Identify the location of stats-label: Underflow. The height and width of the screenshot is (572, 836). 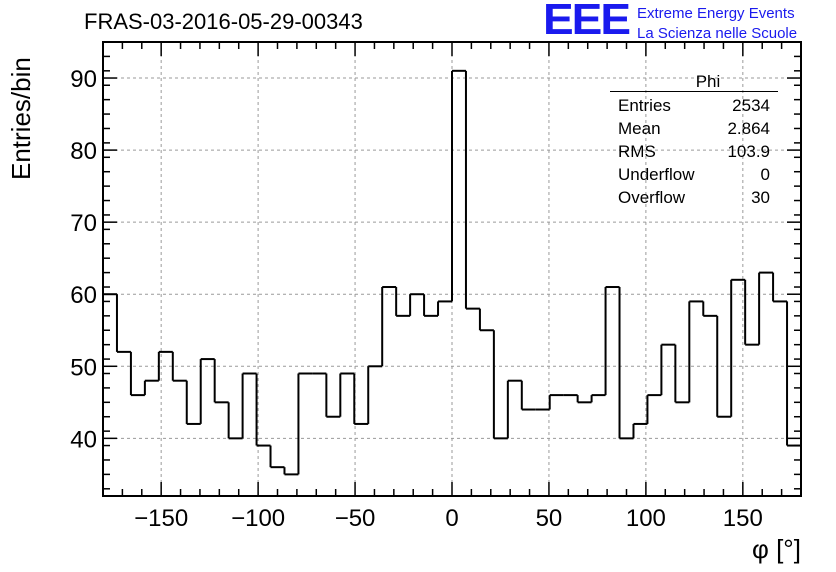
(656, 174).